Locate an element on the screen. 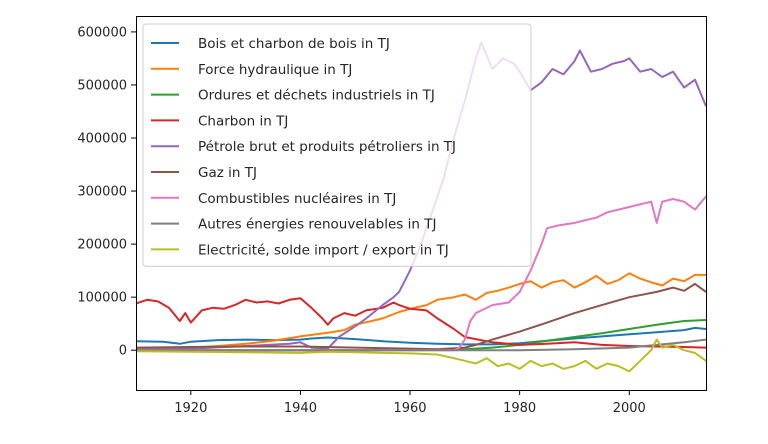  legend-label: Combustibles nucléaires in TJ is located at coordinates (297, 199).